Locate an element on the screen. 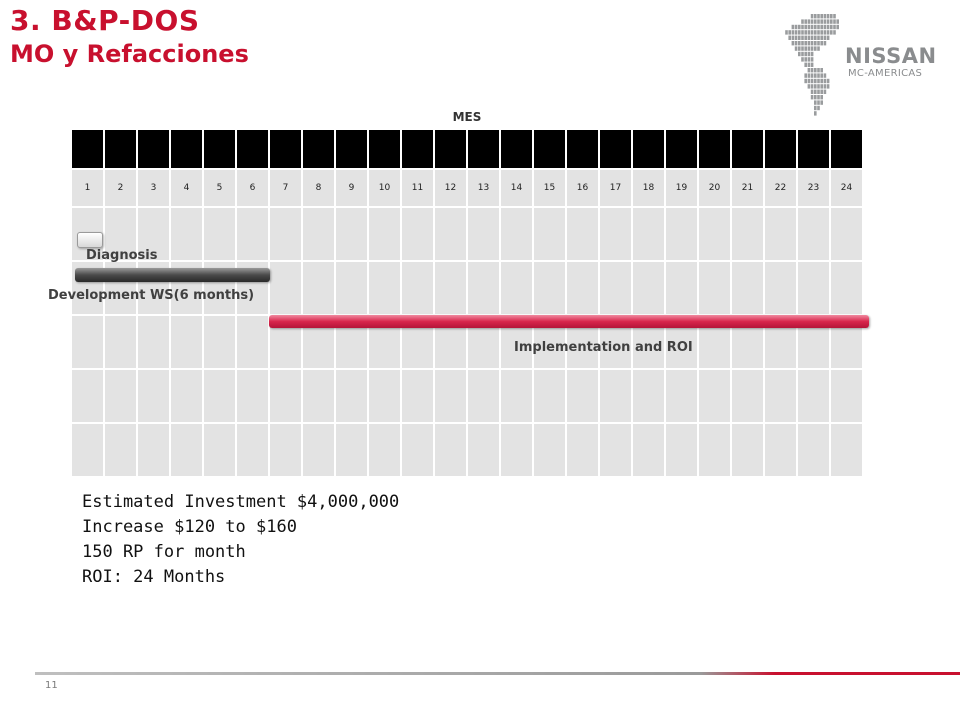 This screenshot has height=720, width=960. month-number-cell: 19 is located at coordinates (681, 188).